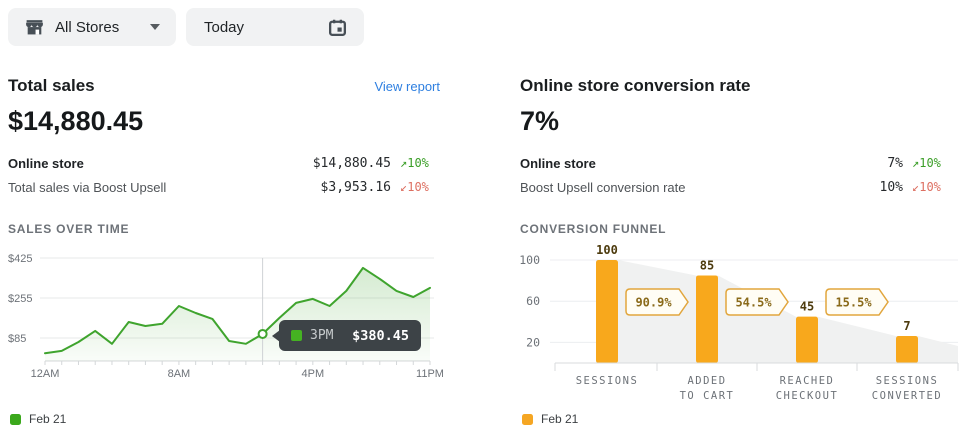 The image size is (960, 431). I want to click on tooltip-time: 3PM, so click(322, 335).